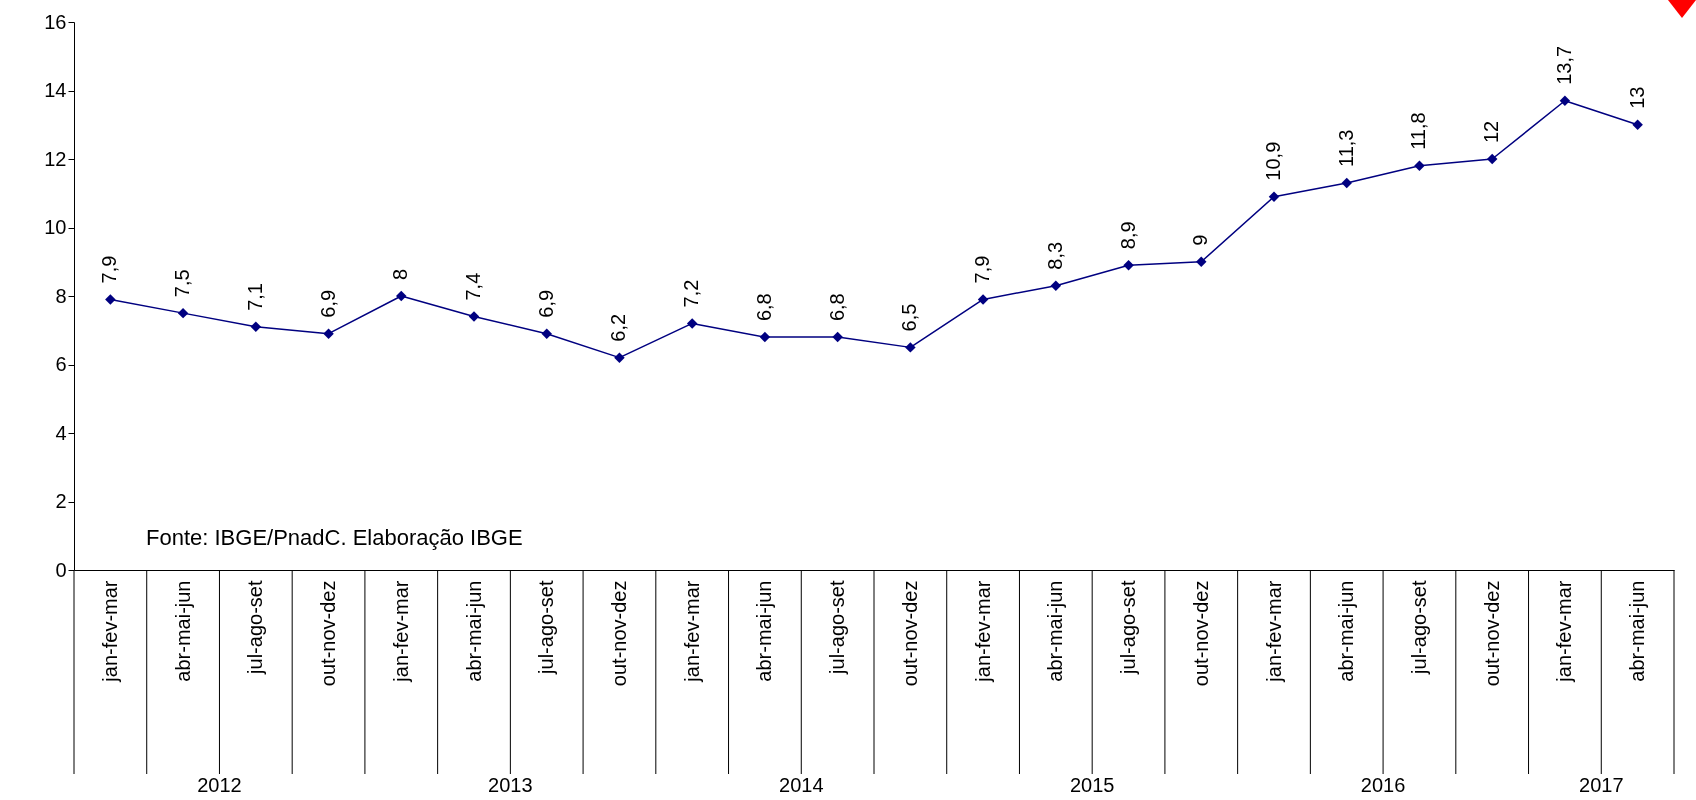 This screenshot has height=800, width=1696. I want to click on data-label: 7,2, so click(691, 293).